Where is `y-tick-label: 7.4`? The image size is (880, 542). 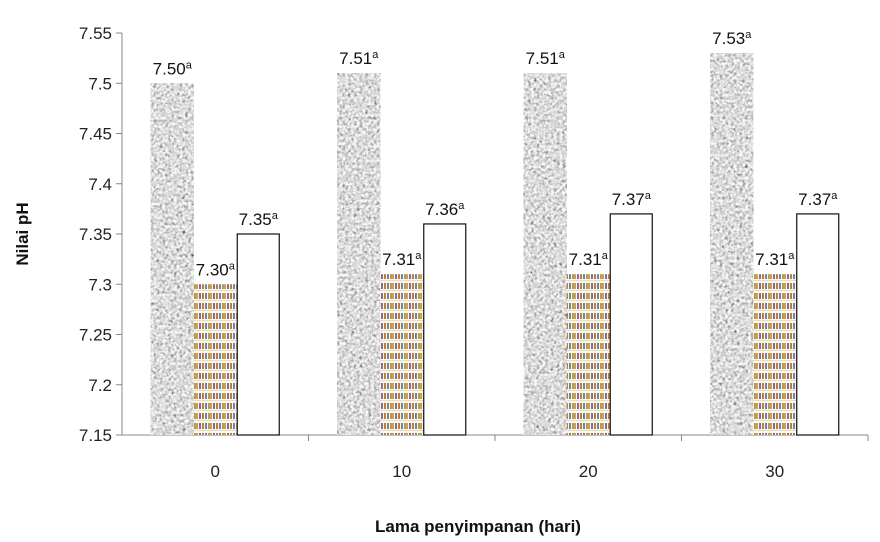
y-tick-label: 7.4 is located at coordinates (100, 184).